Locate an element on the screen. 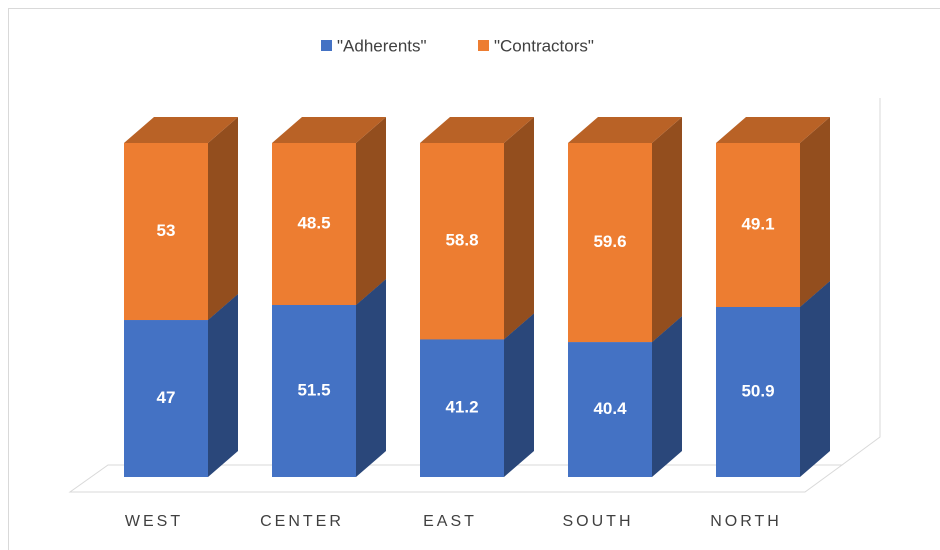 Image resolution: width=940 pixels, height=550 pixels. data-label: 51.5 is located at coordinates (313, 389).